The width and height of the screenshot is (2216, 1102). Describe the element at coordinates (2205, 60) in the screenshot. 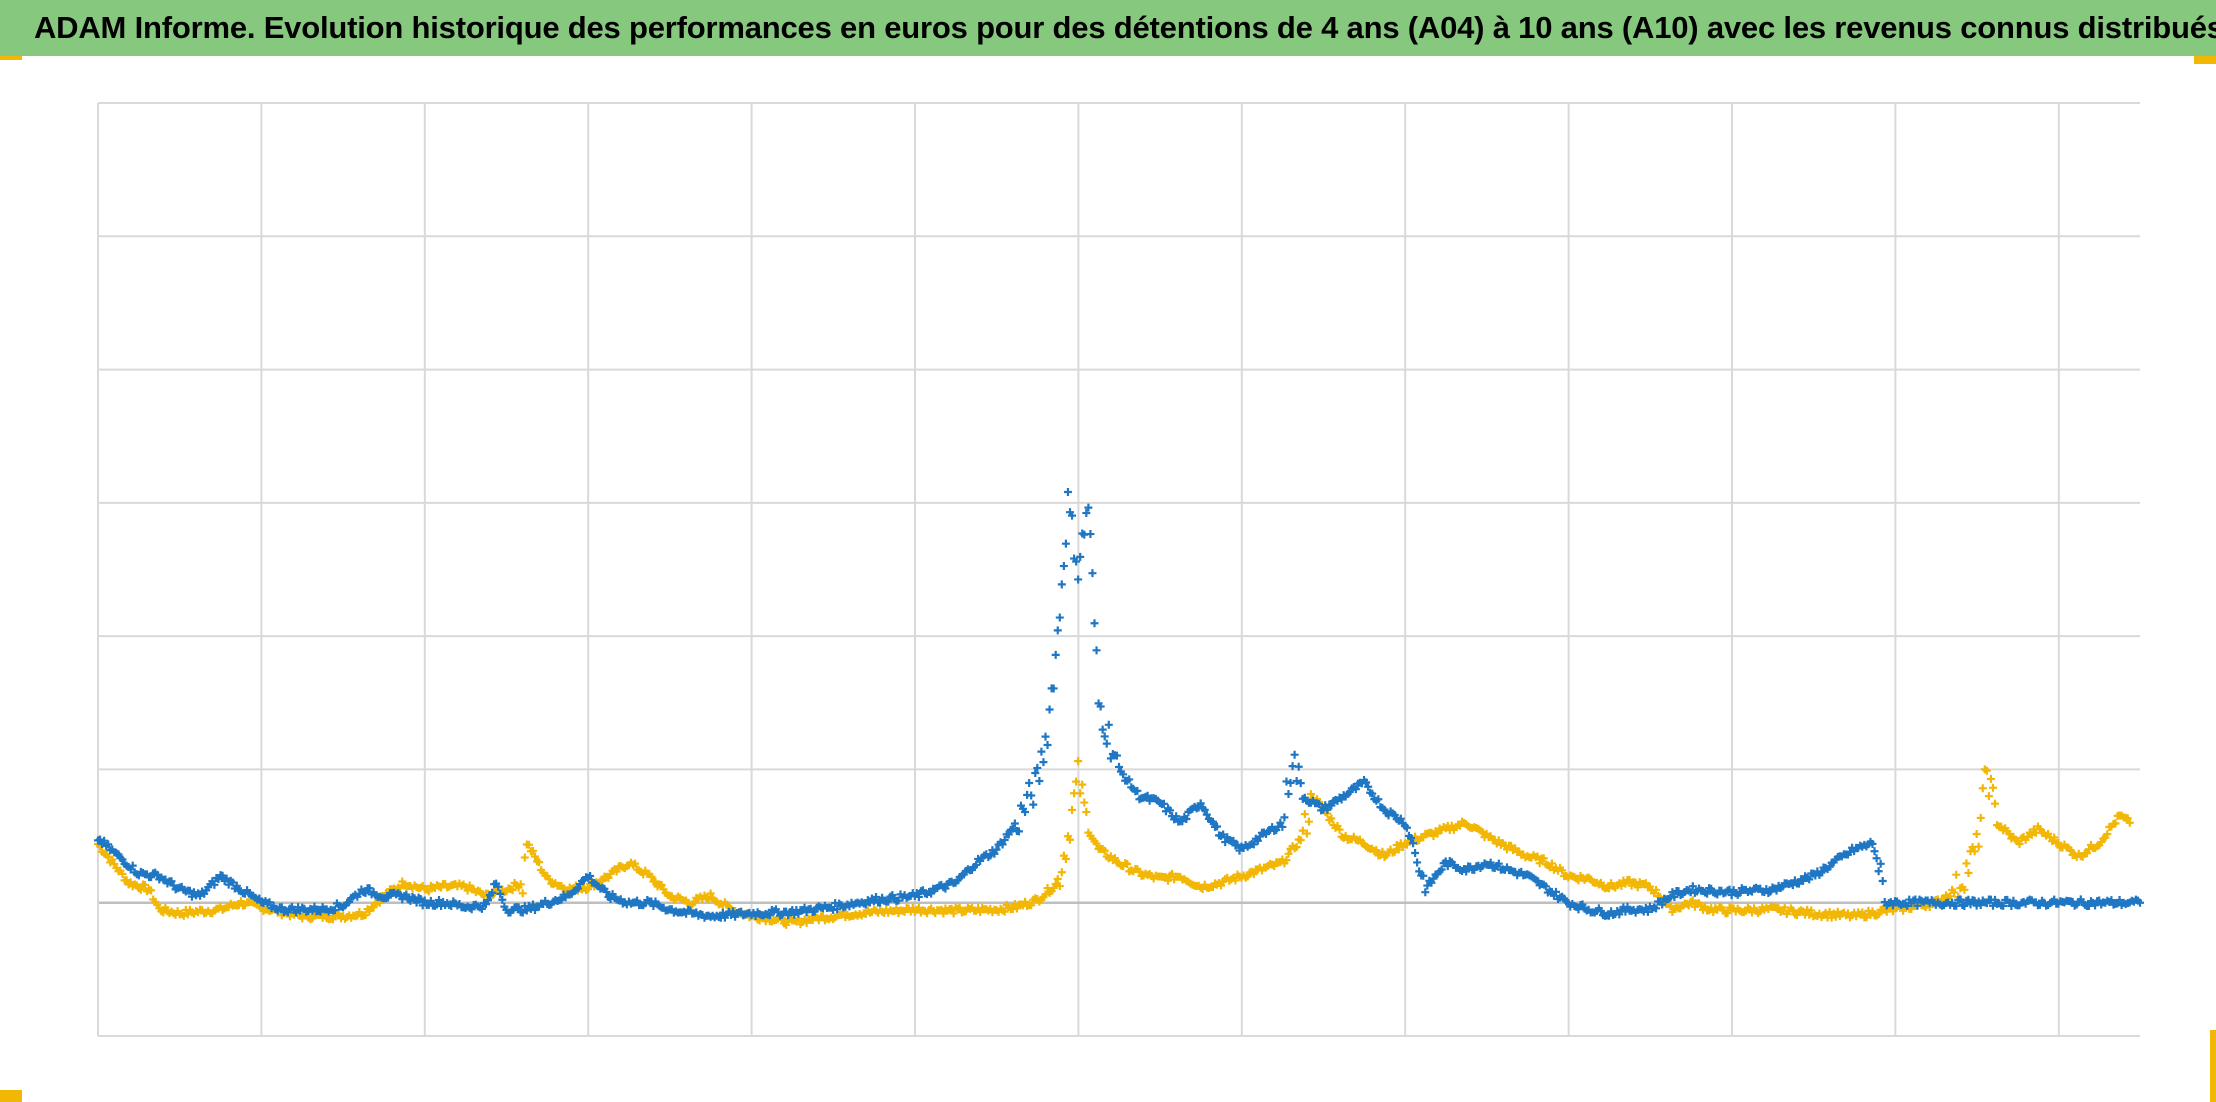

I see `corner-accent-top-right` at that location.